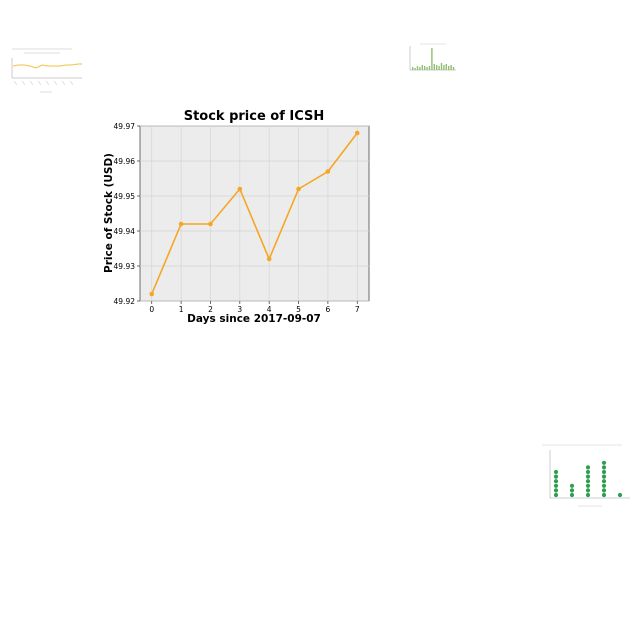 The width and height of the screenshot is (640, 640). What do you see at coordinates (269, 309) in the screenshot?
I see `x-tick-label: 4` at bounding box center [269, 309].